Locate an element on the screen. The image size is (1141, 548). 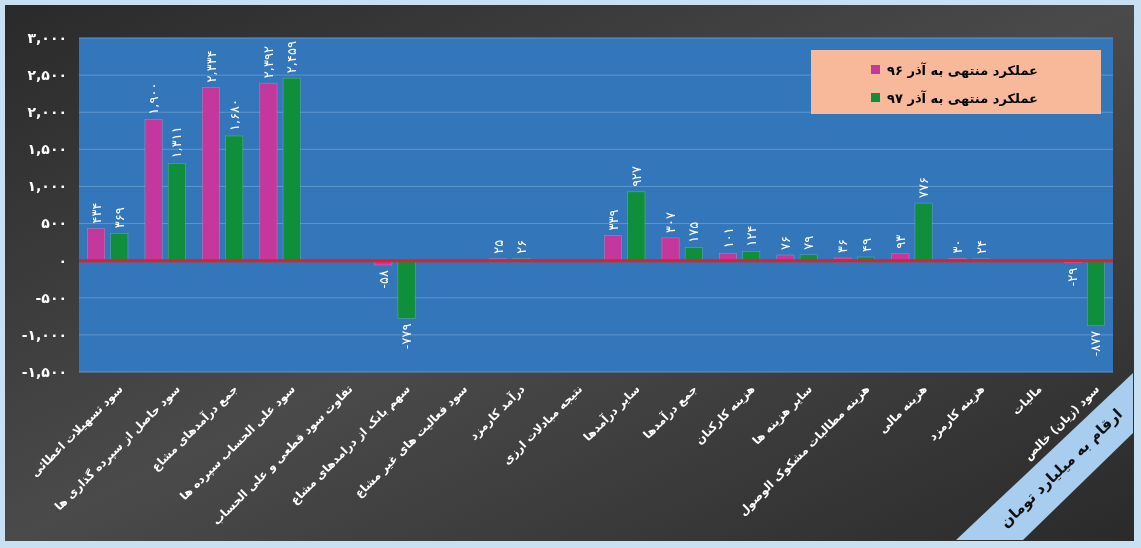
y-tick-label: -۱,۰۰۰ is located at coordinates (44, 334).